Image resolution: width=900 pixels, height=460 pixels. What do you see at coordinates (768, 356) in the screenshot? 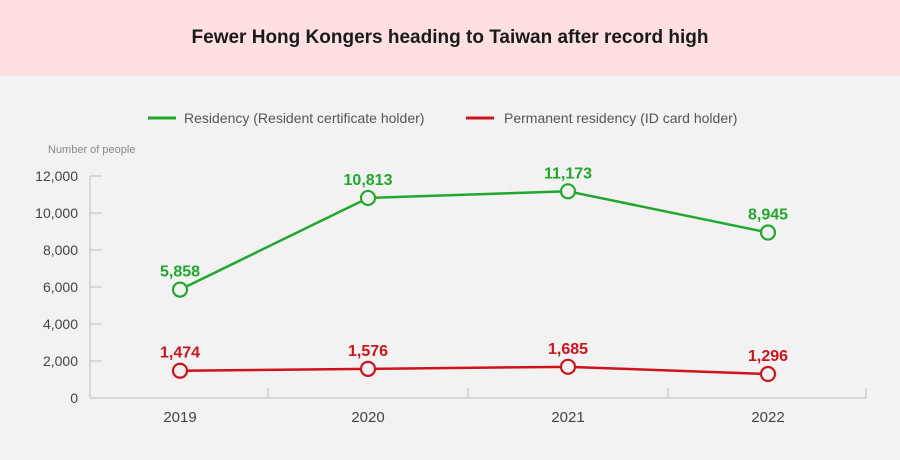
I see `data-label-permanent-residency: 1,296` at bounding box center [768, 356].